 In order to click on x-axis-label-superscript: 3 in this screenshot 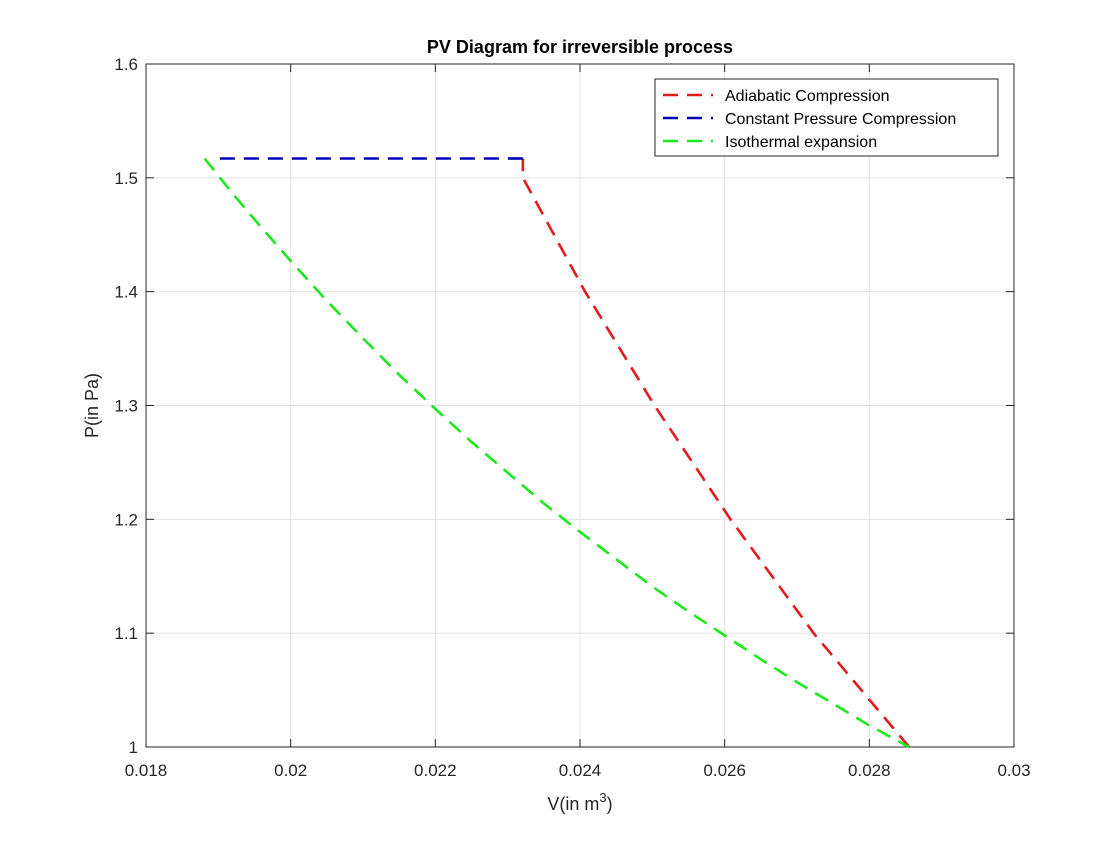, I will do `click(602, 797)`.